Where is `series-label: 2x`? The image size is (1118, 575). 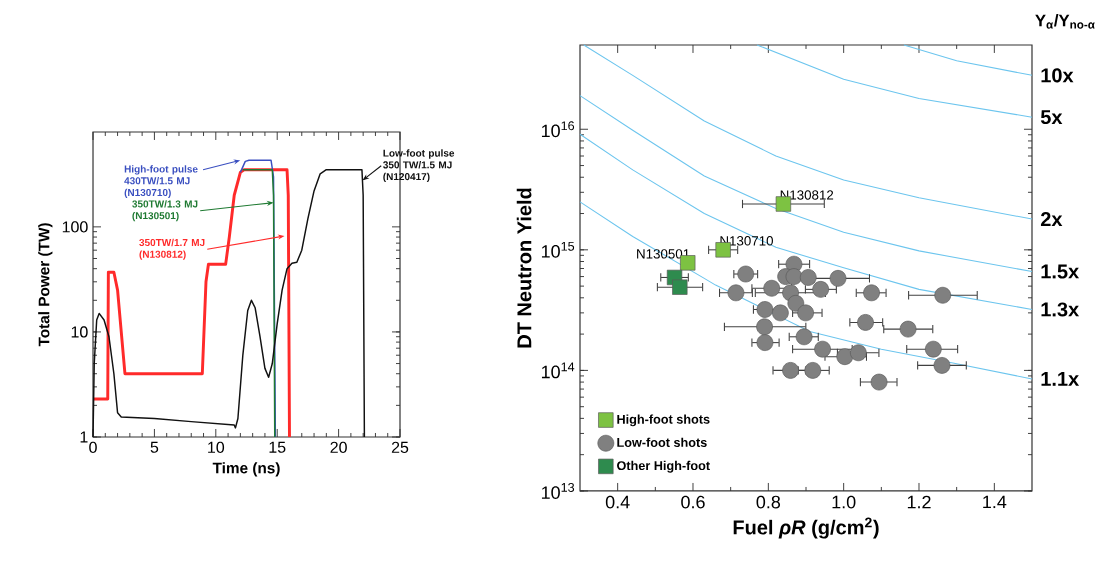 series-label: 2x is located at coordinates (1051, 219).